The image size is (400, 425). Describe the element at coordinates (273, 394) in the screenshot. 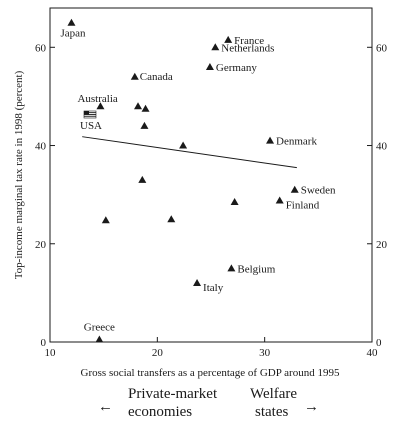

I see `footer-right-line1: Welfare` at that location.